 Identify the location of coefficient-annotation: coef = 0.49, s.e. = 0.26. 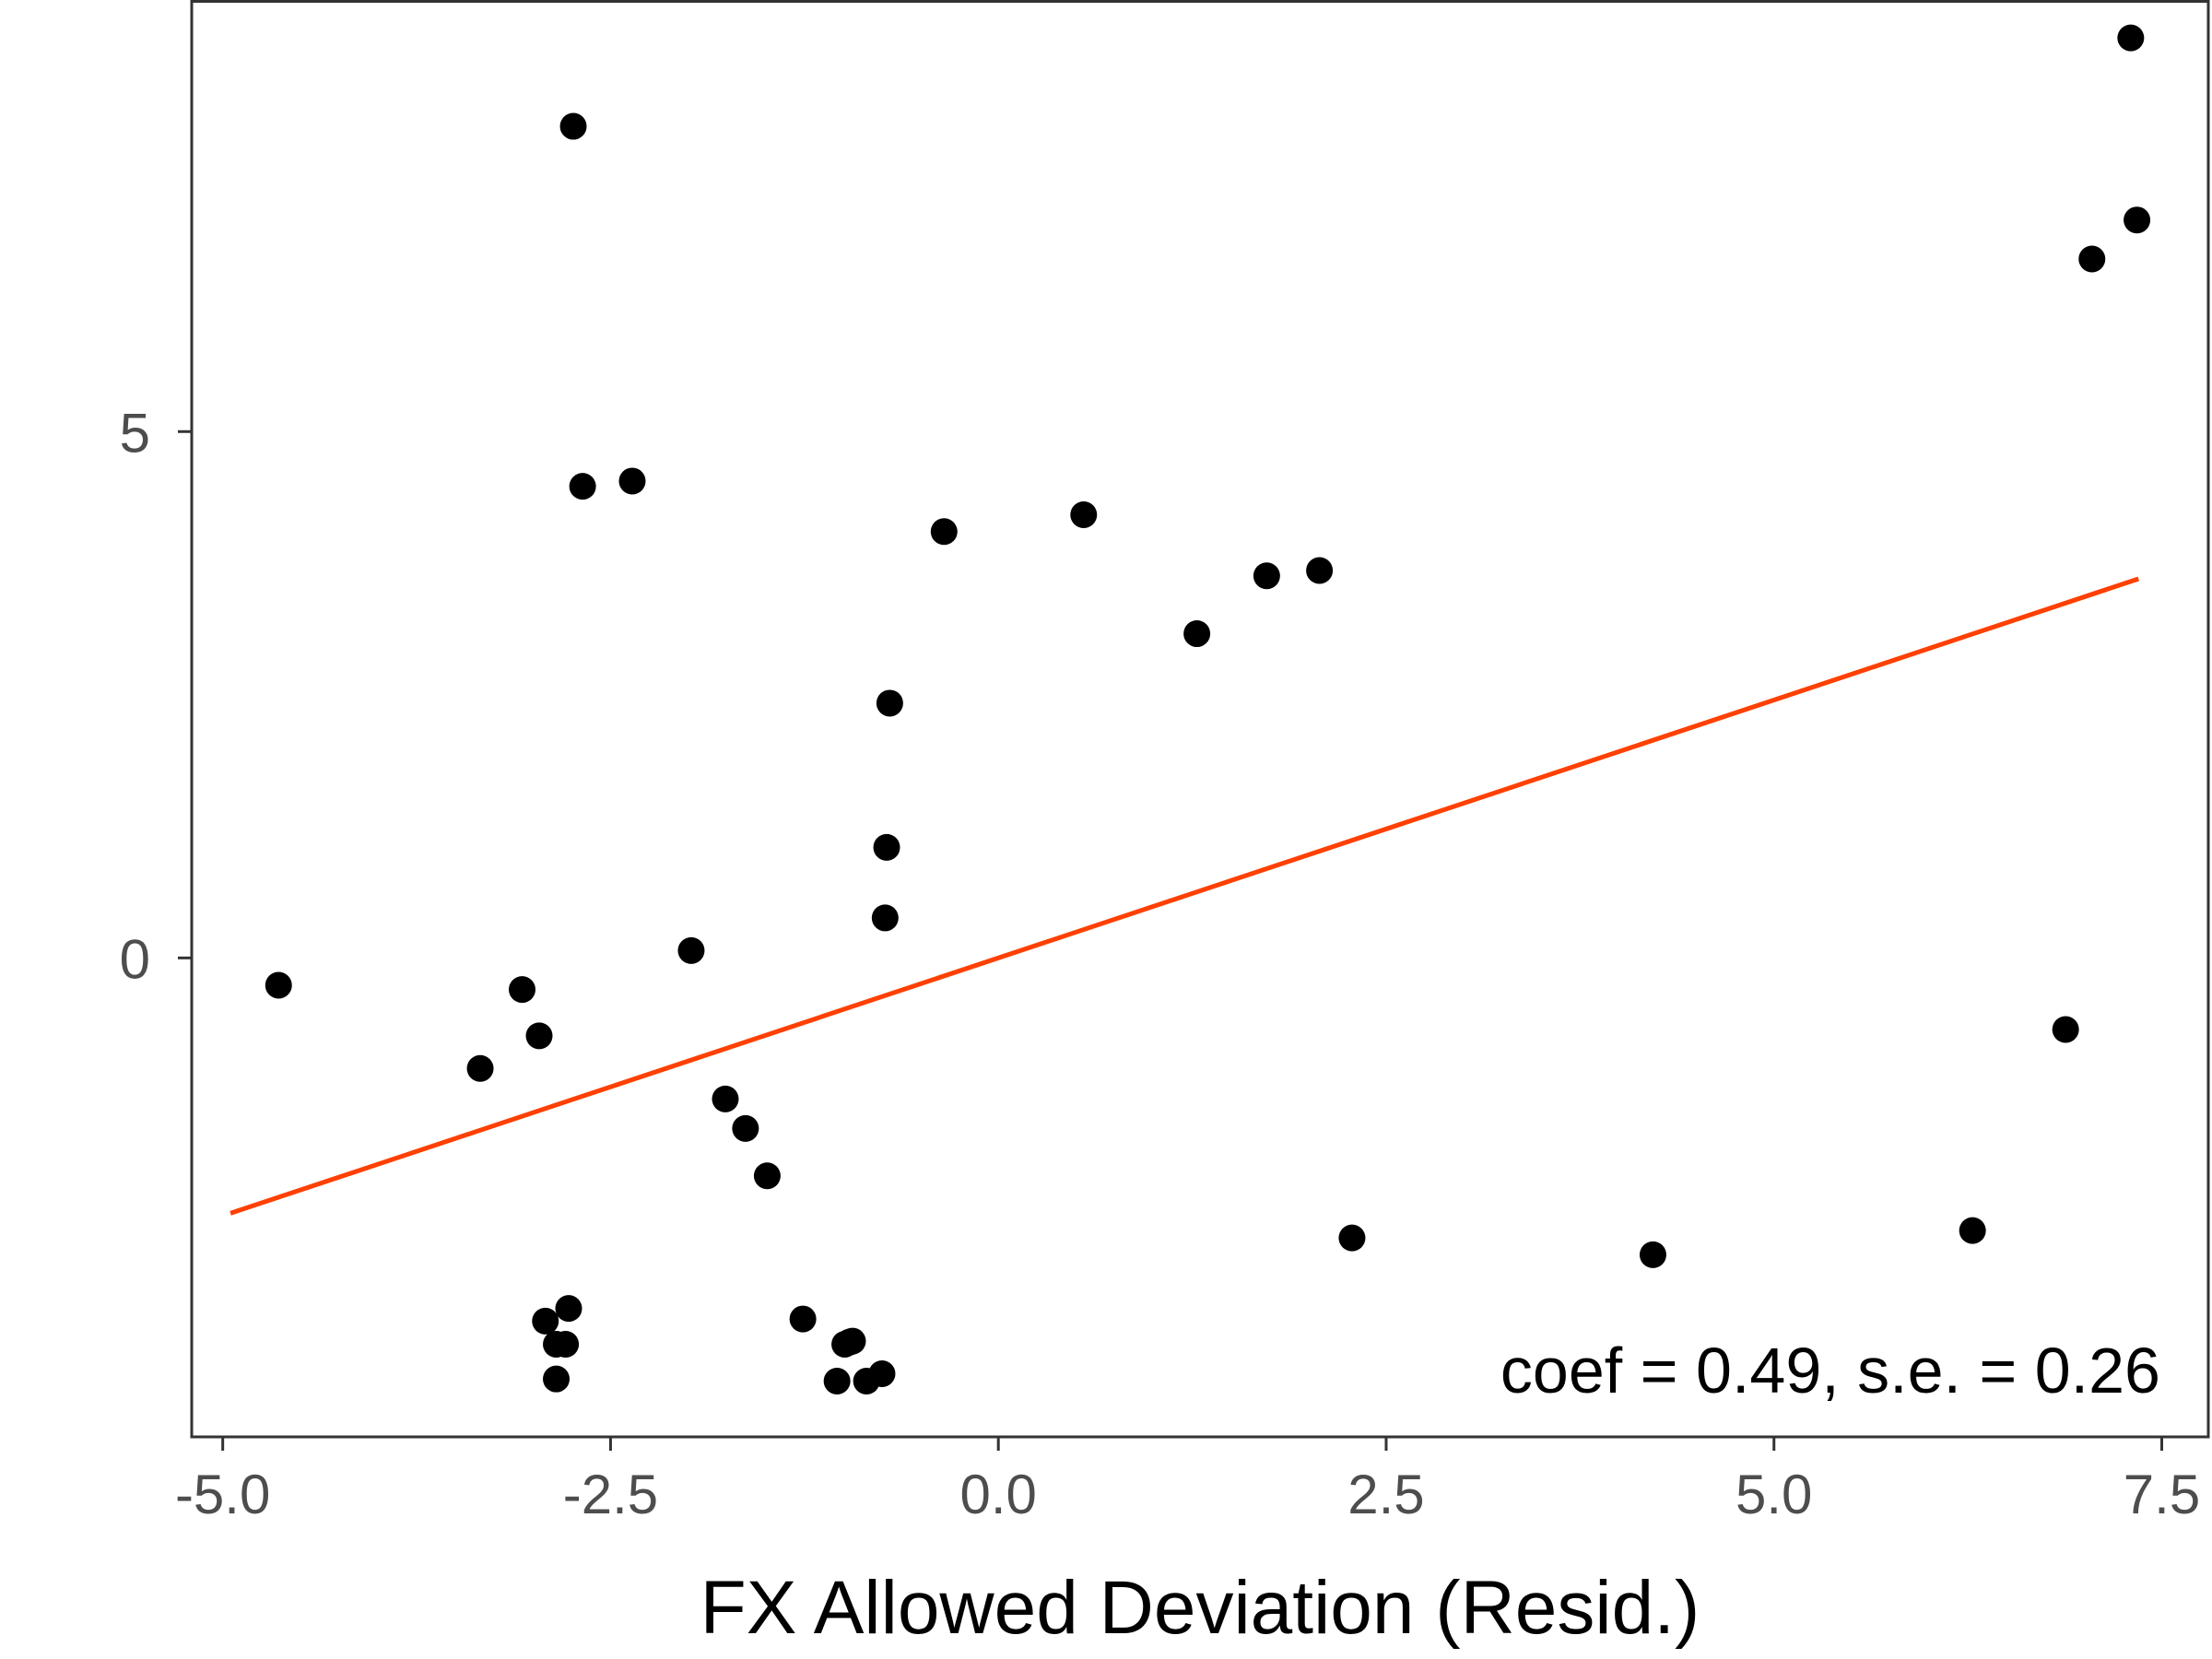
(1830, 1370).